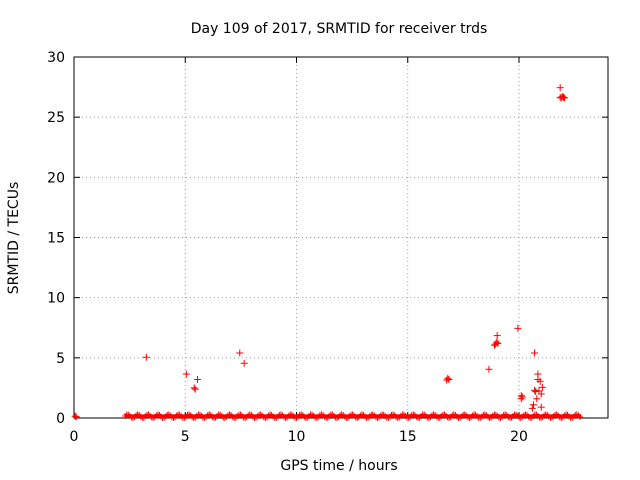  Describe the element at coordinates (579, 417) in the screenshot. I see `baseline-marker` at that location.